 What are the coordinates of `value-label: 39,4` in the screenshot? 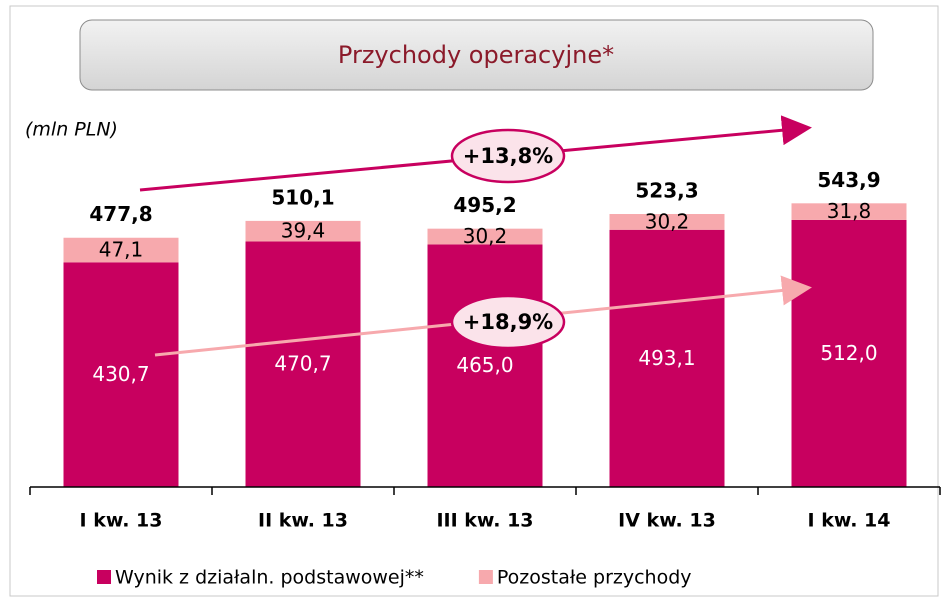 It's located at (303, 231).